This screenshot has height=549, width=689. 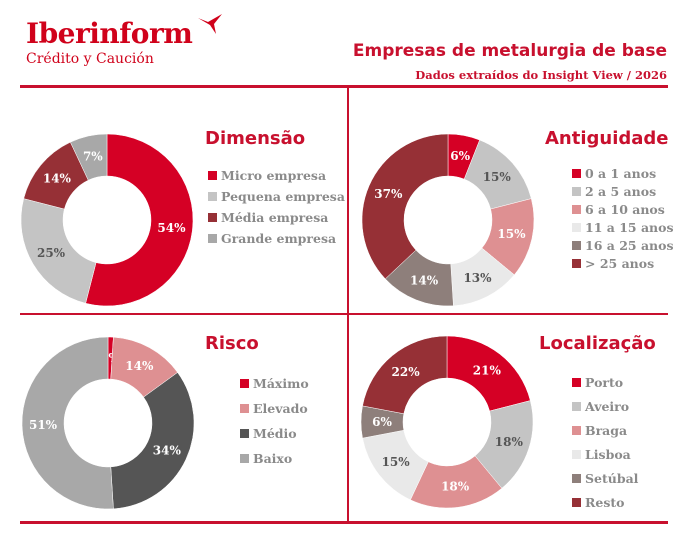 What do you see at coordinates (511, 234) in the screenshot?
I see `slice-label-antiguidade-2: 15%` at bounding box center [511, 234].